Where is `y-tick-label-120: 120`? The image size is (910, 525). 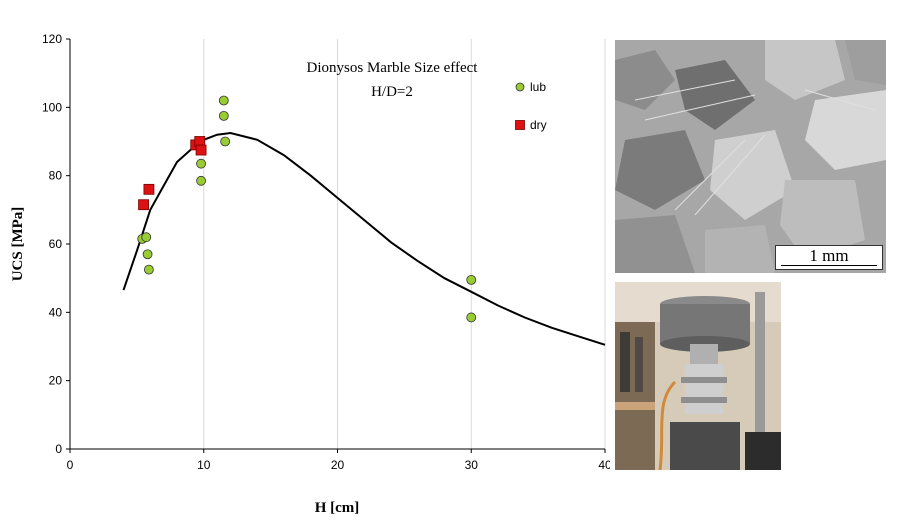
y-tick-label-120: 120 is located at coordinates (52, 39).